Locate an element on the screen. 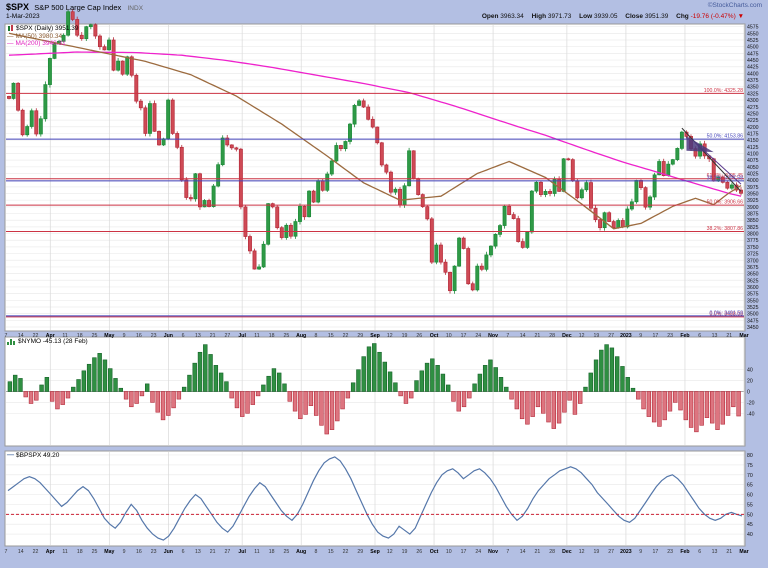 Image resolution: width=768 pixels, height=568 pixels. svg-text: 3450 is located at coordinates (753, 328).